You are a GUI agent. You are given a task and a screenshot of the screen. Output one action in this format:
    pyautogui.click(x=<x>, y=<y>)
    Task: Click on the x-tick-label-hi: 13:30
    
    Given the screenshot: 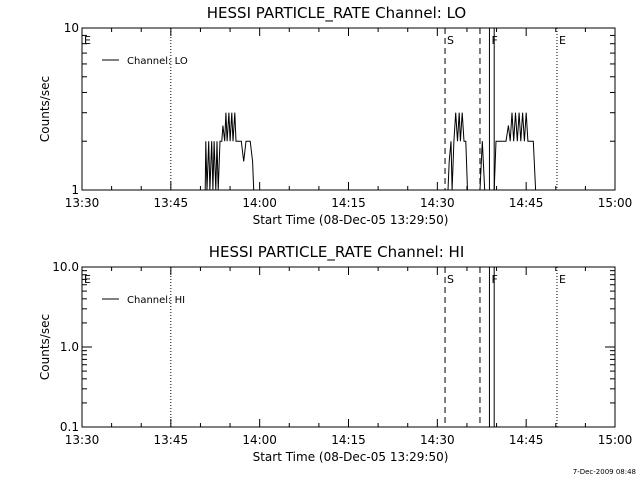 What is the action you would take?
    pyautogui.click(x=82, y=440)
    